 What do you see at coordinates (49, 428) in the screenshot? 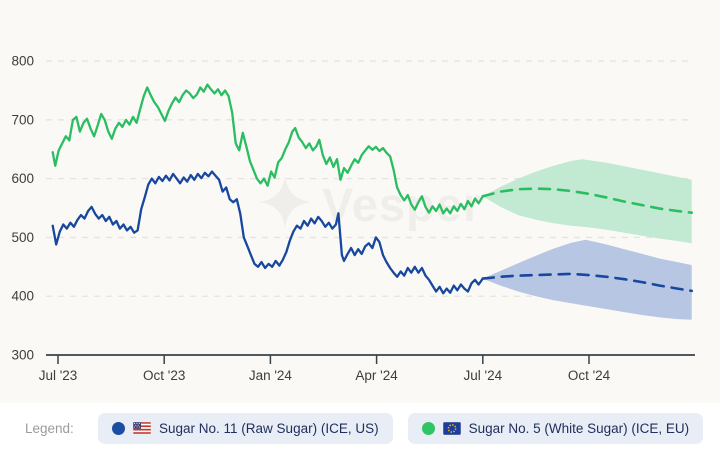
I see `legend-label: Legend:` at bounding box center [49, 428].